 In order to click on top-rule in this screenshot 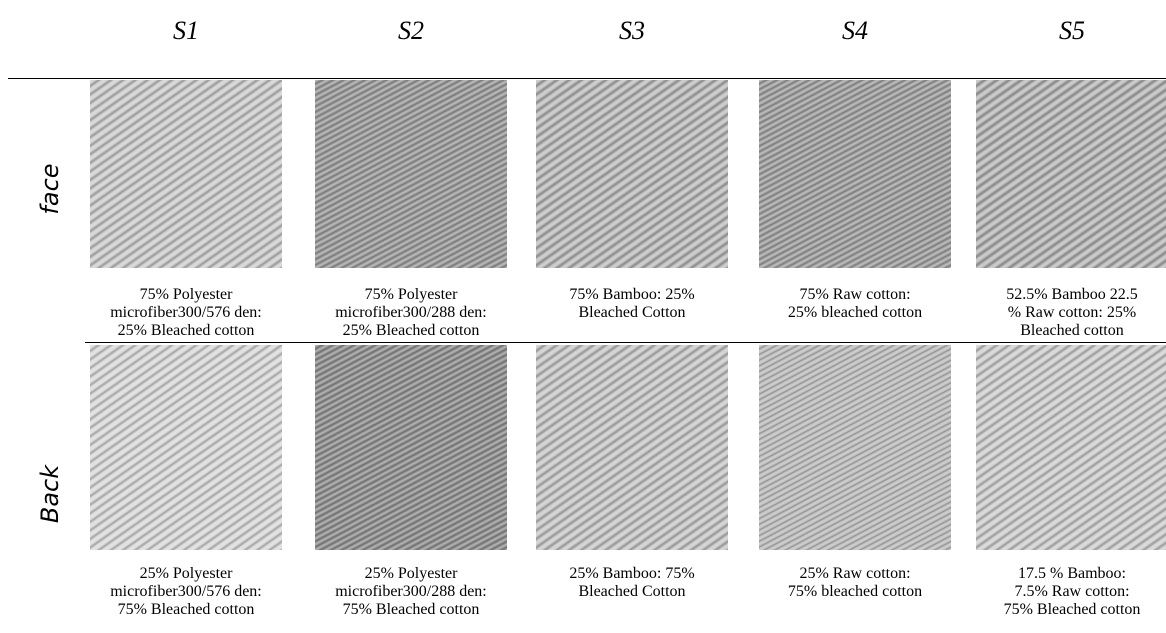, I will do `click(587, 78)`.